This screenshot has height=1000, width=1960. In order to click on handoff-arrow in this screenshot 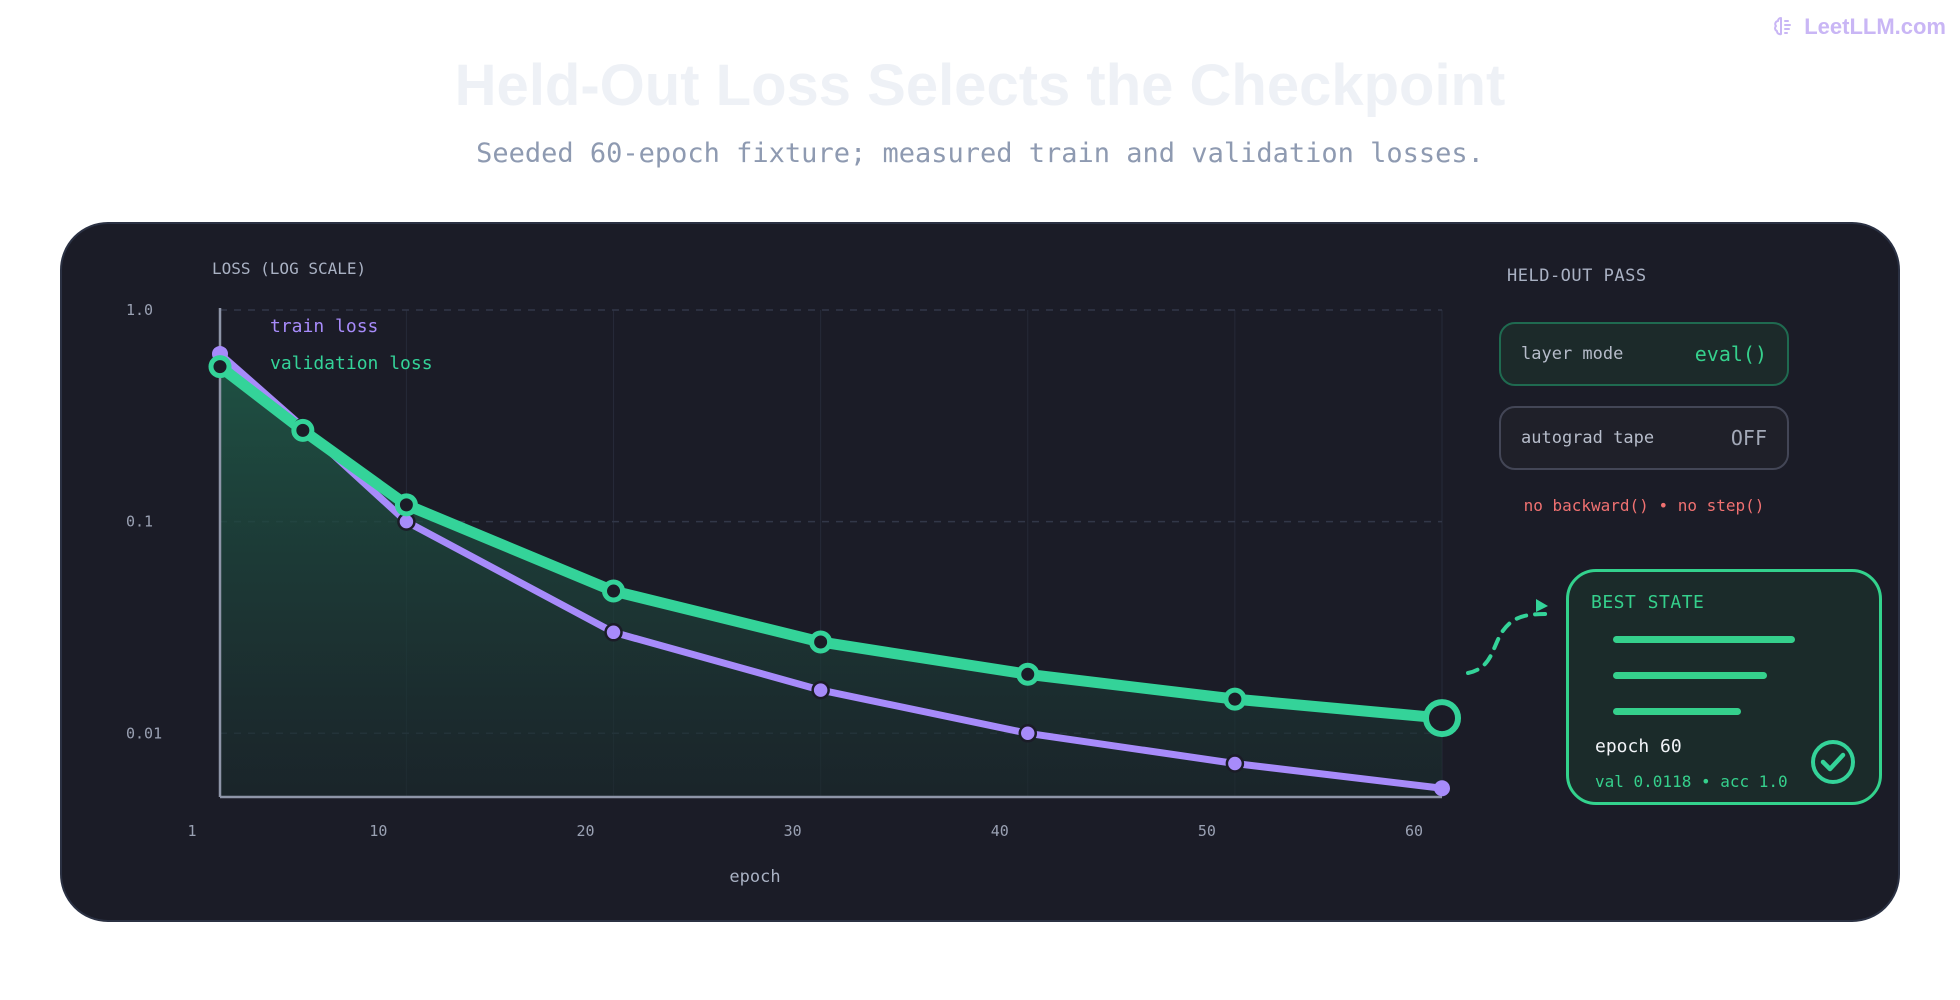, I will do `click(1507, 637)`.